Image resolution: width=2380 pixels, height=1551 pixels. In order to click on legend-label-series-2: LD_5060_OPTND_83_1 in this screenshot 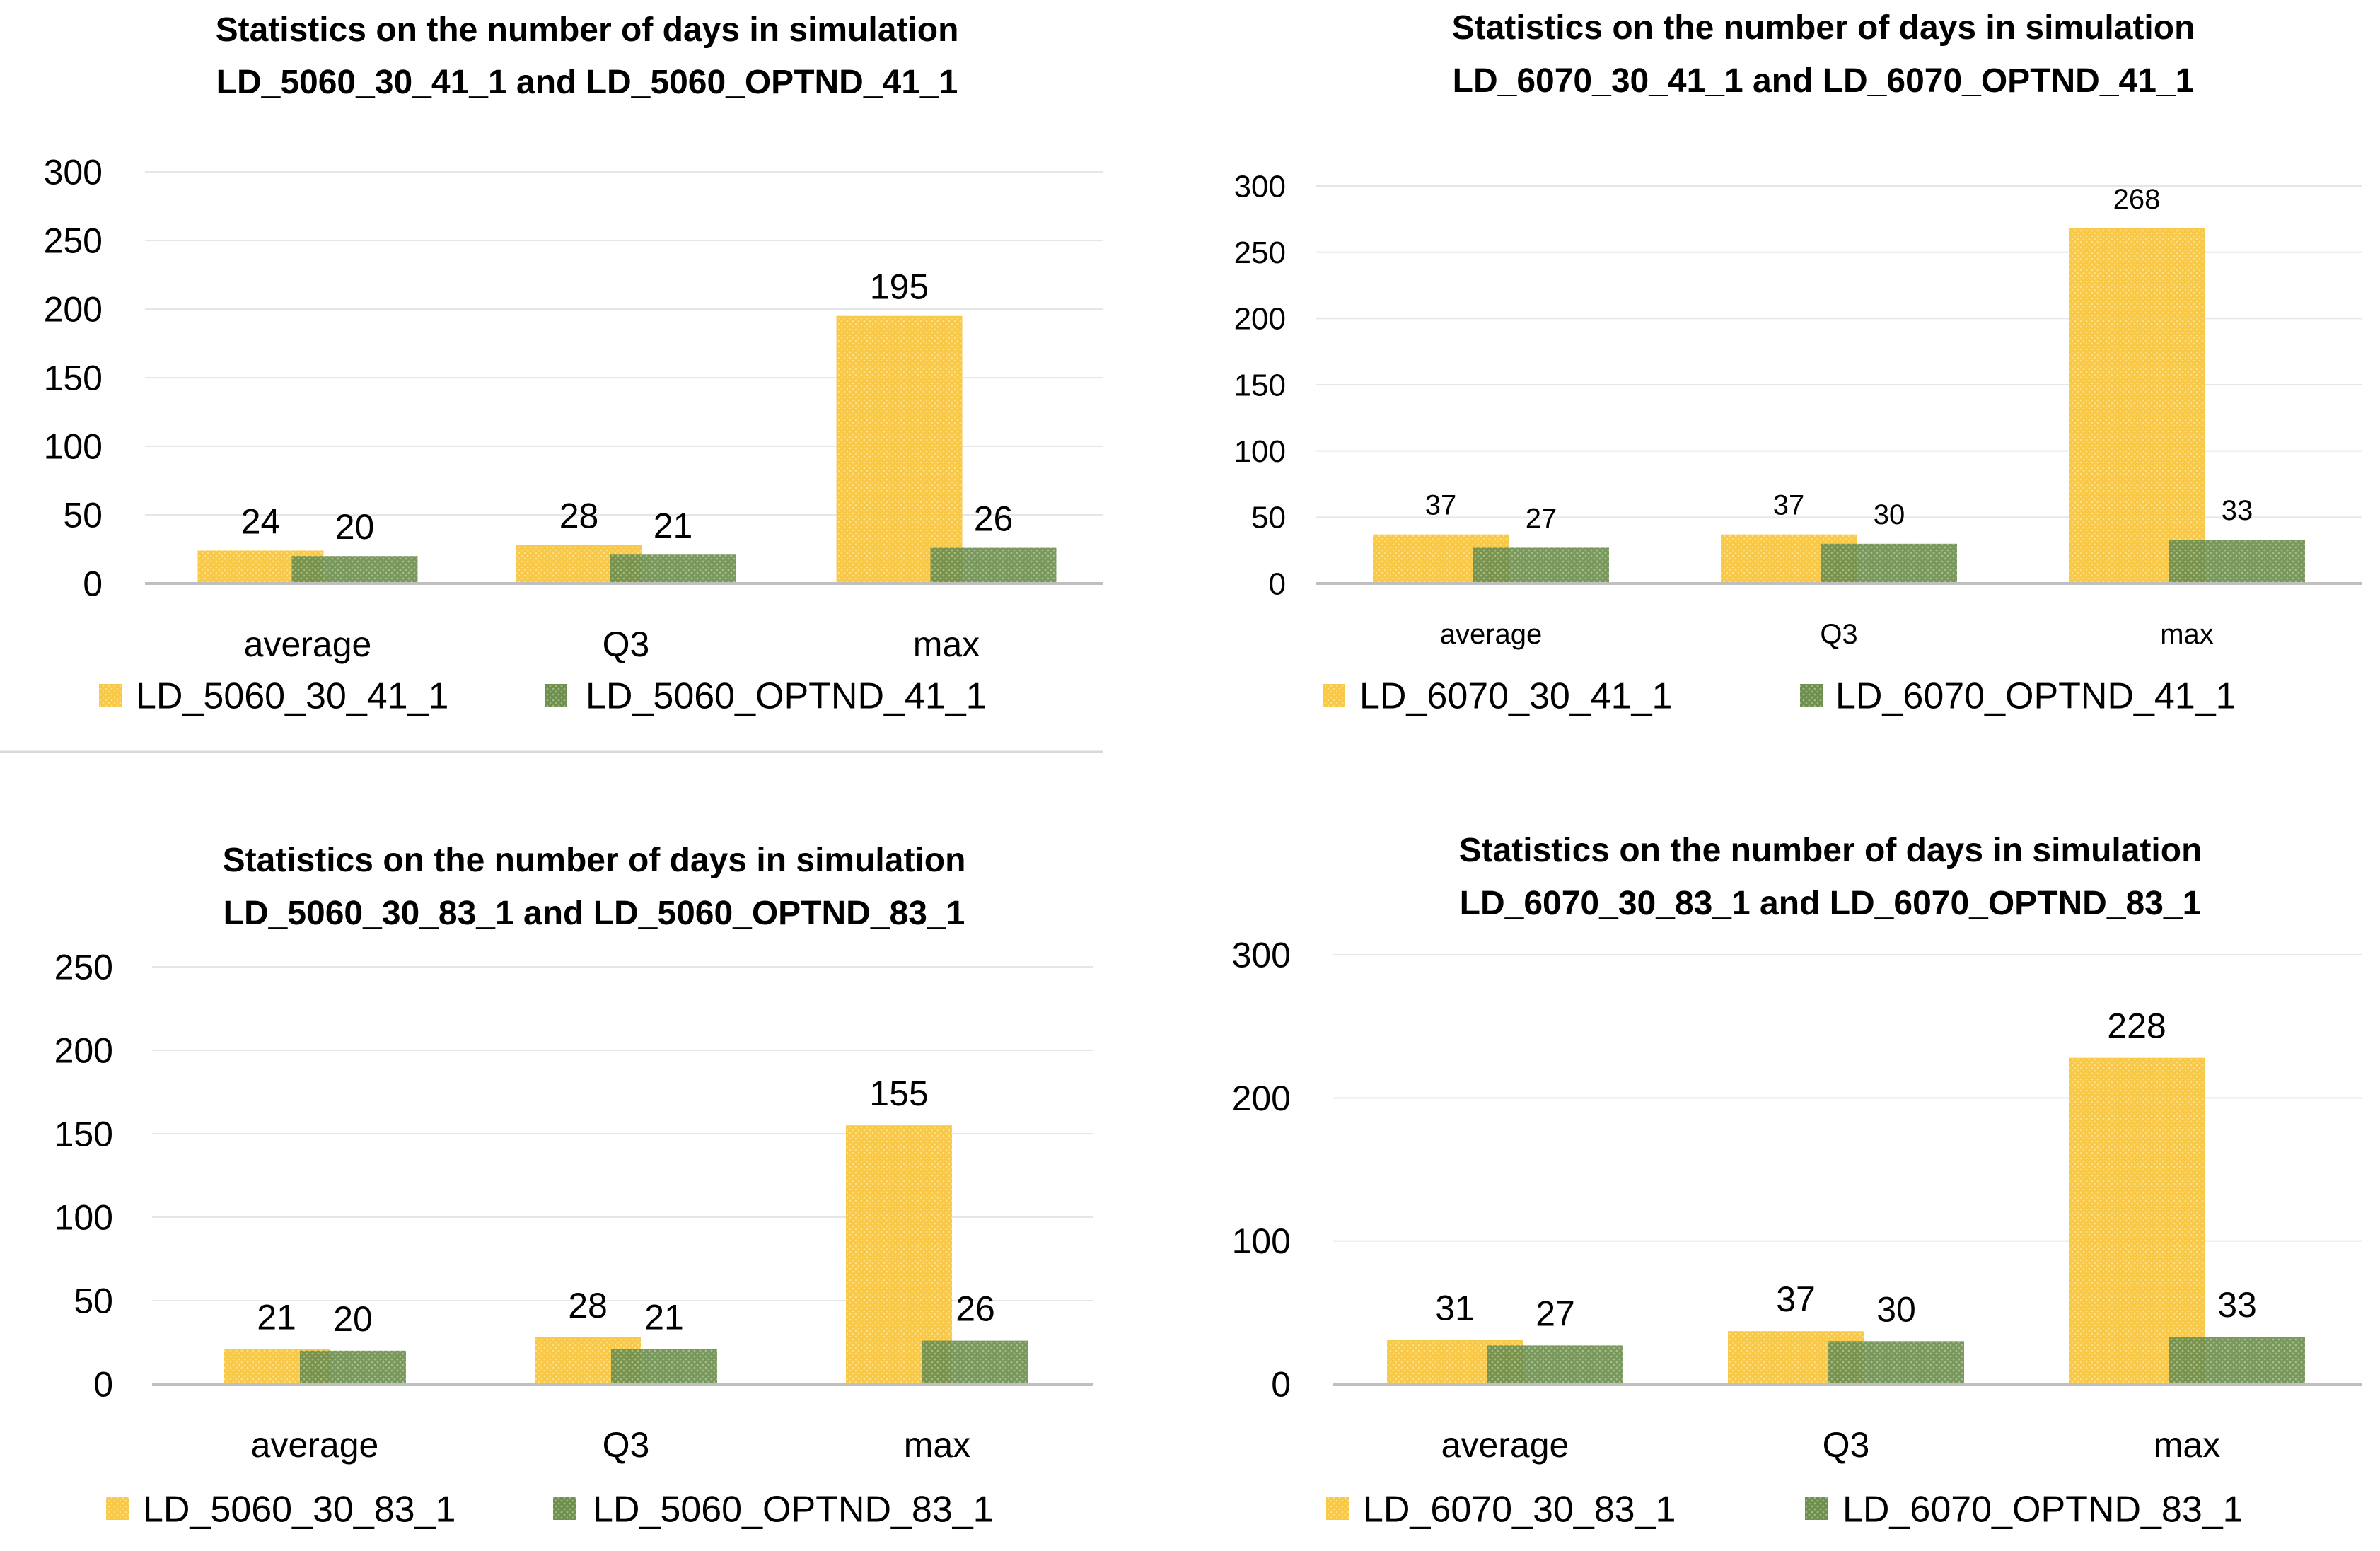, I will do `click(794, 1509)`.